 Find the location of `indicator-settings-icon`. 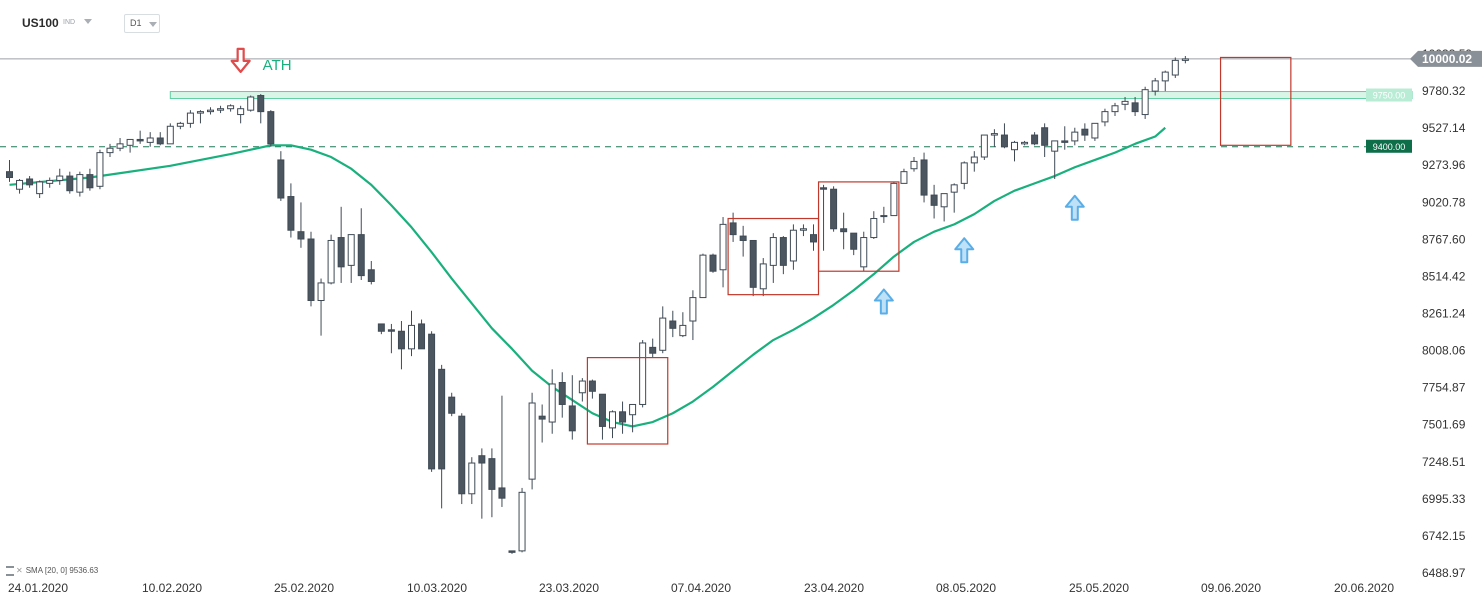

indicator-settings-icon is located at coordinates (10, 571).